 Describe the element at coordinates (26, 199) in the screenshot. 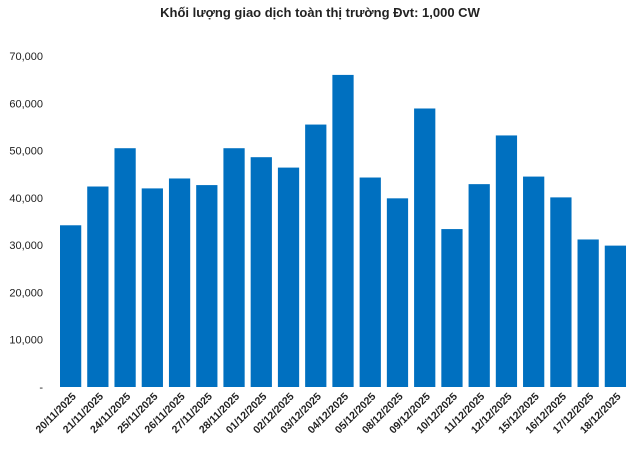

I see `y-tick-label: 40,000` at that location.